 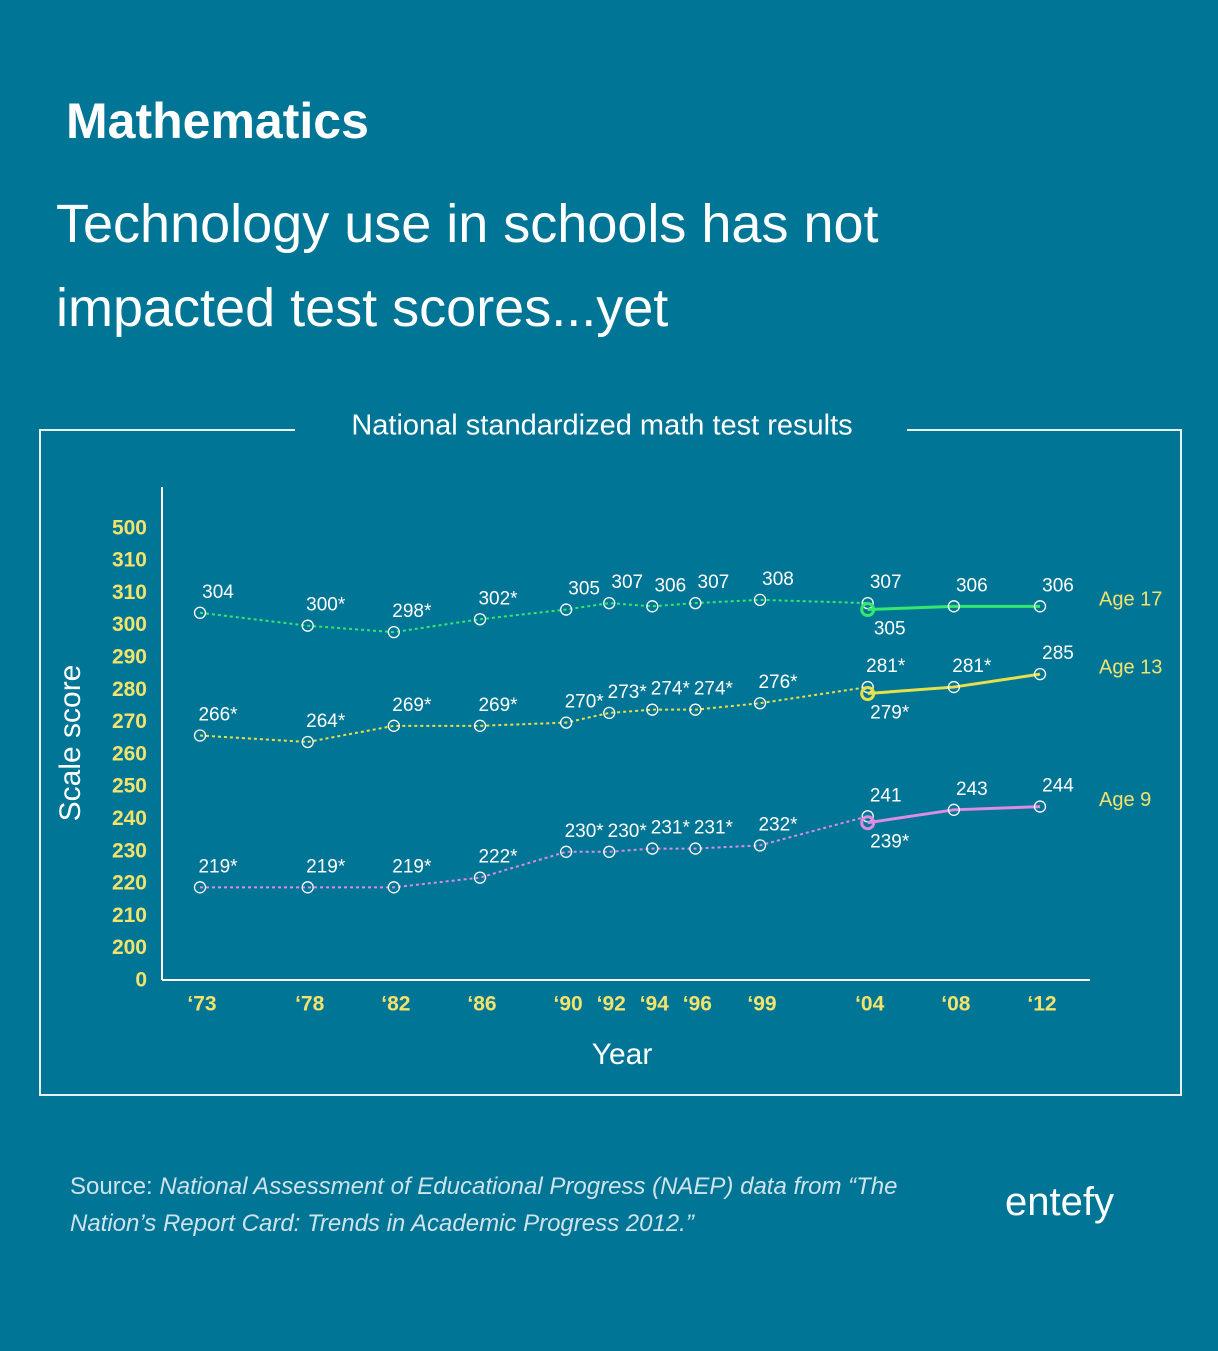 What do you see at coordinates (129, 527) in the screenshot?
I see `y-tick-label: 500` at bounding box center [129, 527].